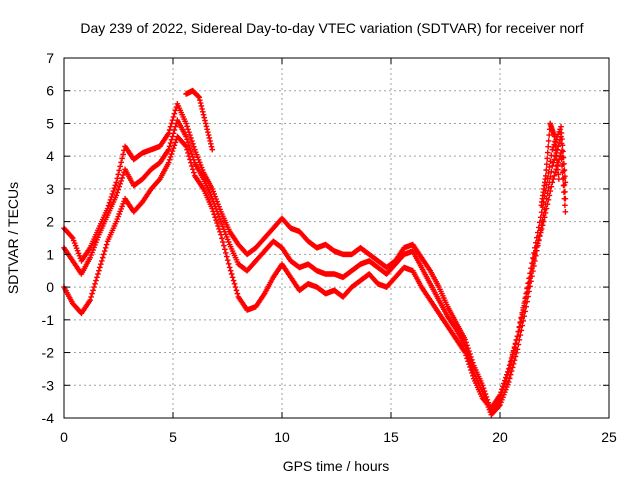  I want to click on y-tick-label: 6, so click(50, 91).